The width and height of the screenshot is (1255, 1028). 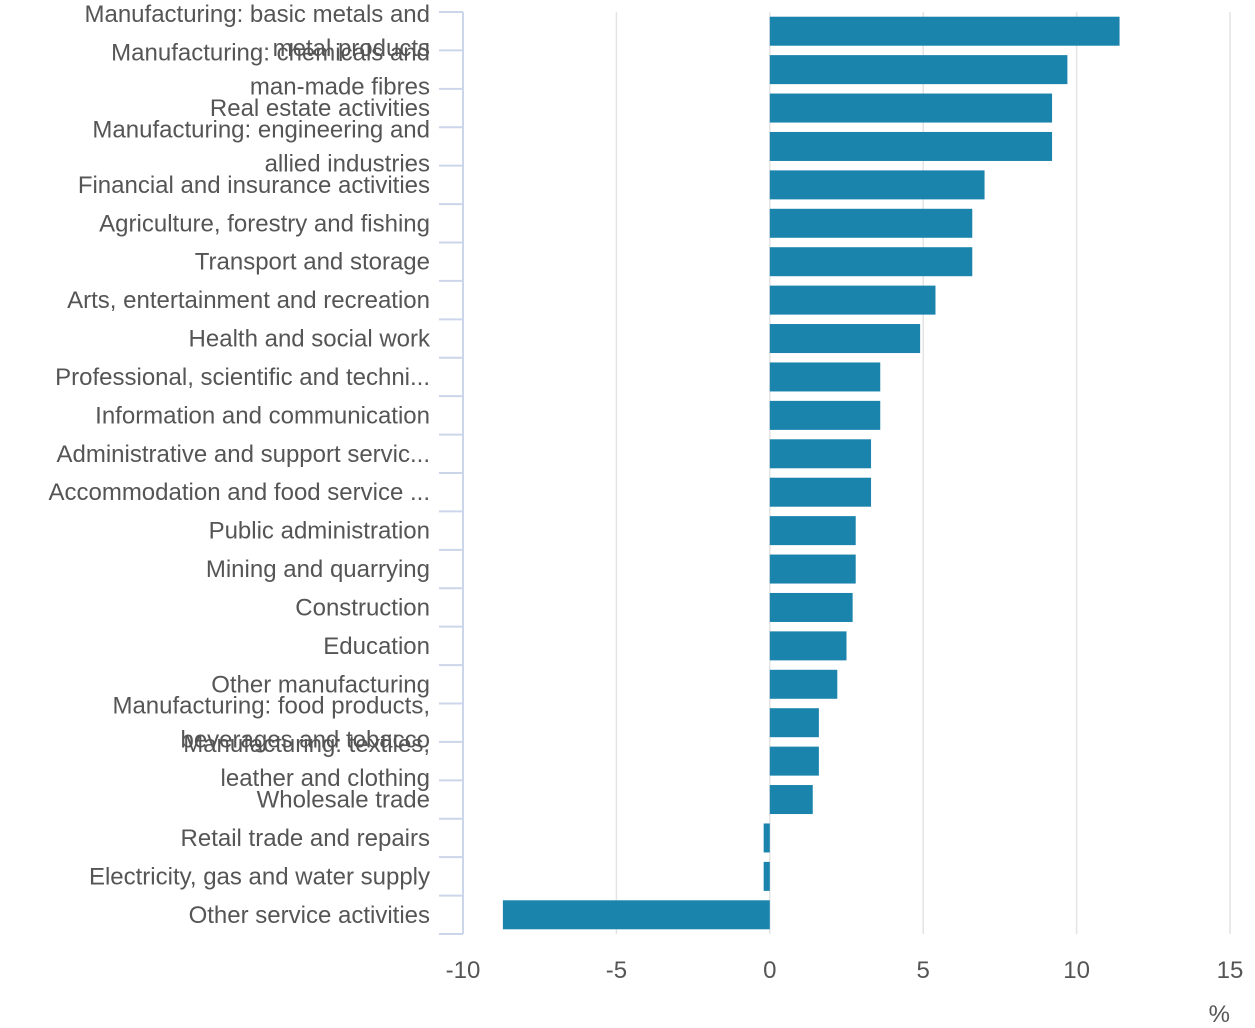 What do you see at coordinates (309, 915) in the screenshot?
I see `category-label: Other service activities` at bounding box center [309, 915].